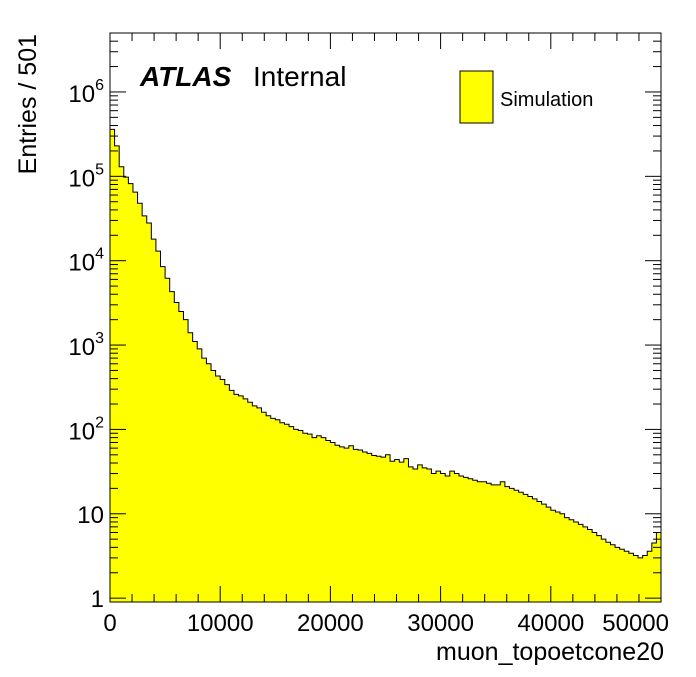 This screenshot has width=696, height=677. I want to click on x-tick-label: 20000, so click(330, 623).